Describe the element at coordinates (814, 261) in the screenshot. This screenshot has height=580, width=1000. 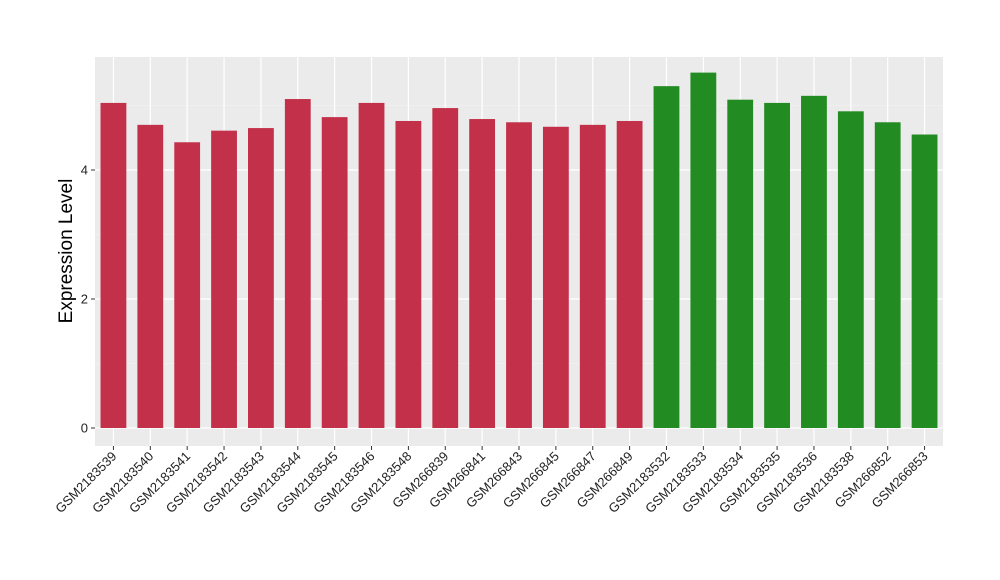
I see `bar-GSM2183536` at that location.